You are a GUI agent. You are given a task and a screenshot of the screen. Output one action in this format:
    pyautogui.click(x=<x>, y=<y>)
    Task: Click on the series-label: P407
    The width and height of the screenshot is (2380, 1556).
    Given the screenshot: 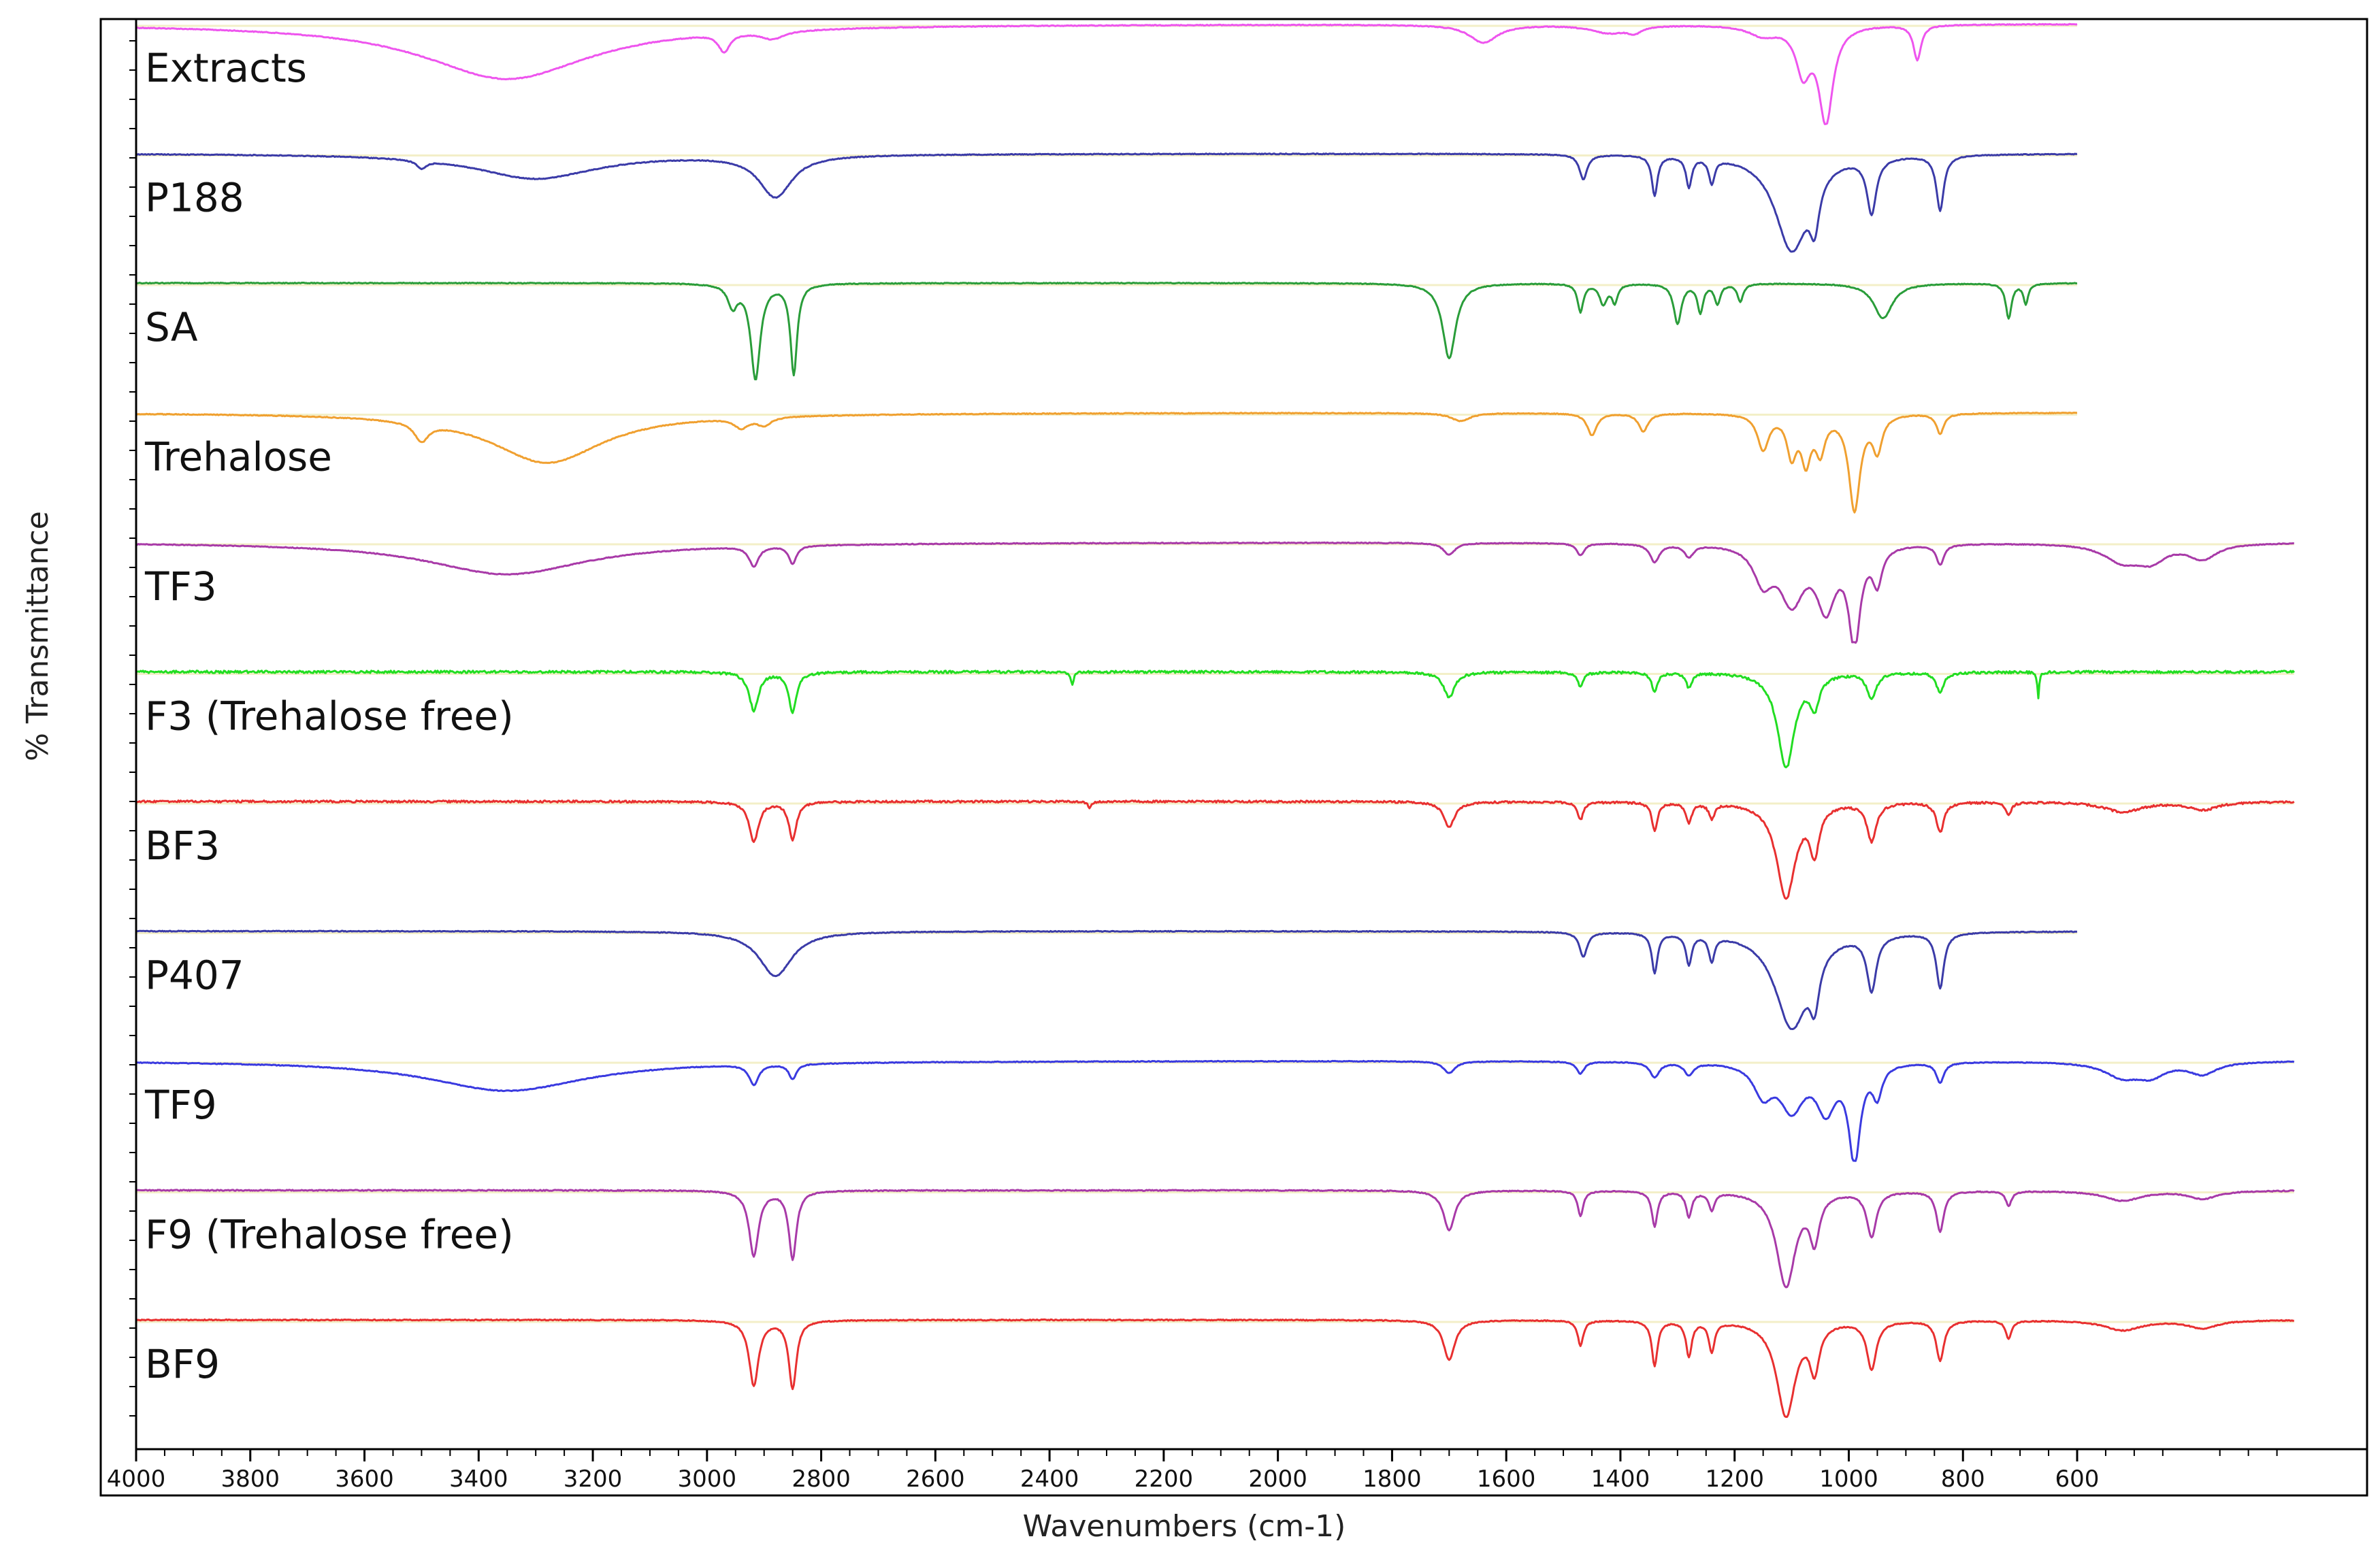 What is the action you would take?
    pyautogui.click(x=194, y=976)
    